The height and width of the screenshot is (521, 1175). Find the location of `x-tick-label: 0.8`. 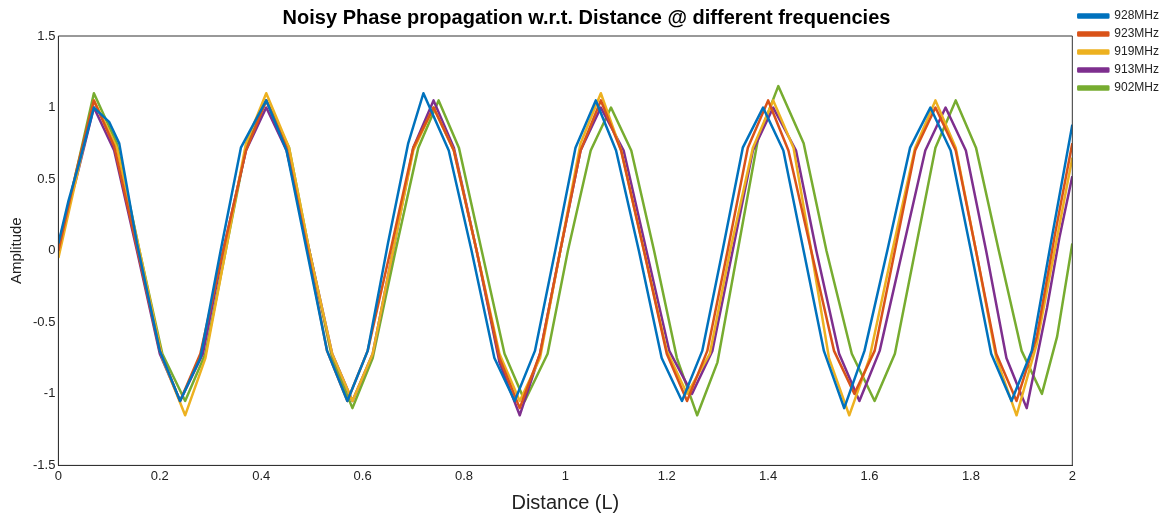

x-tick-label: 0.8 is located at coordinates (464, 475).